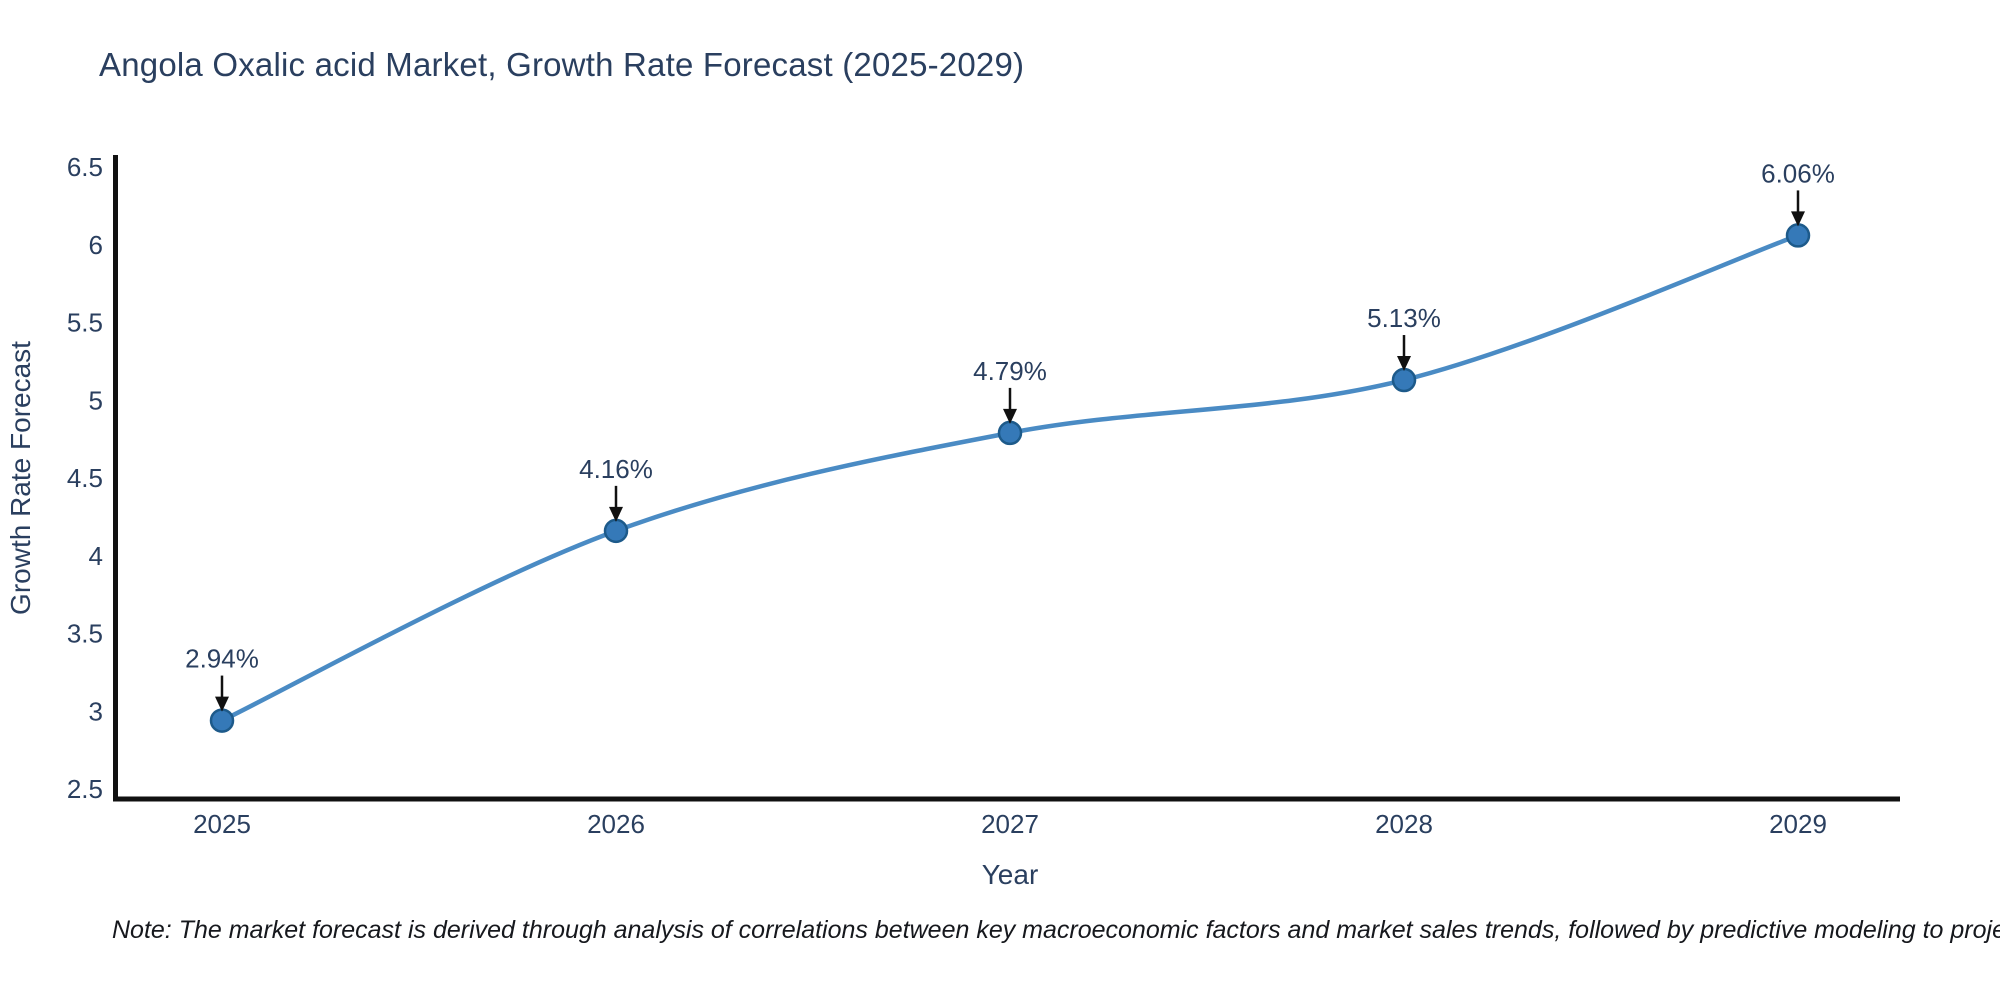 The height and width of the screenshot is (1000, 2000). What do you see at coordinates (1404, 318) in the screenshot?
I see `point-annotation-label: 5.13%` at bounding box center [1404, 318].